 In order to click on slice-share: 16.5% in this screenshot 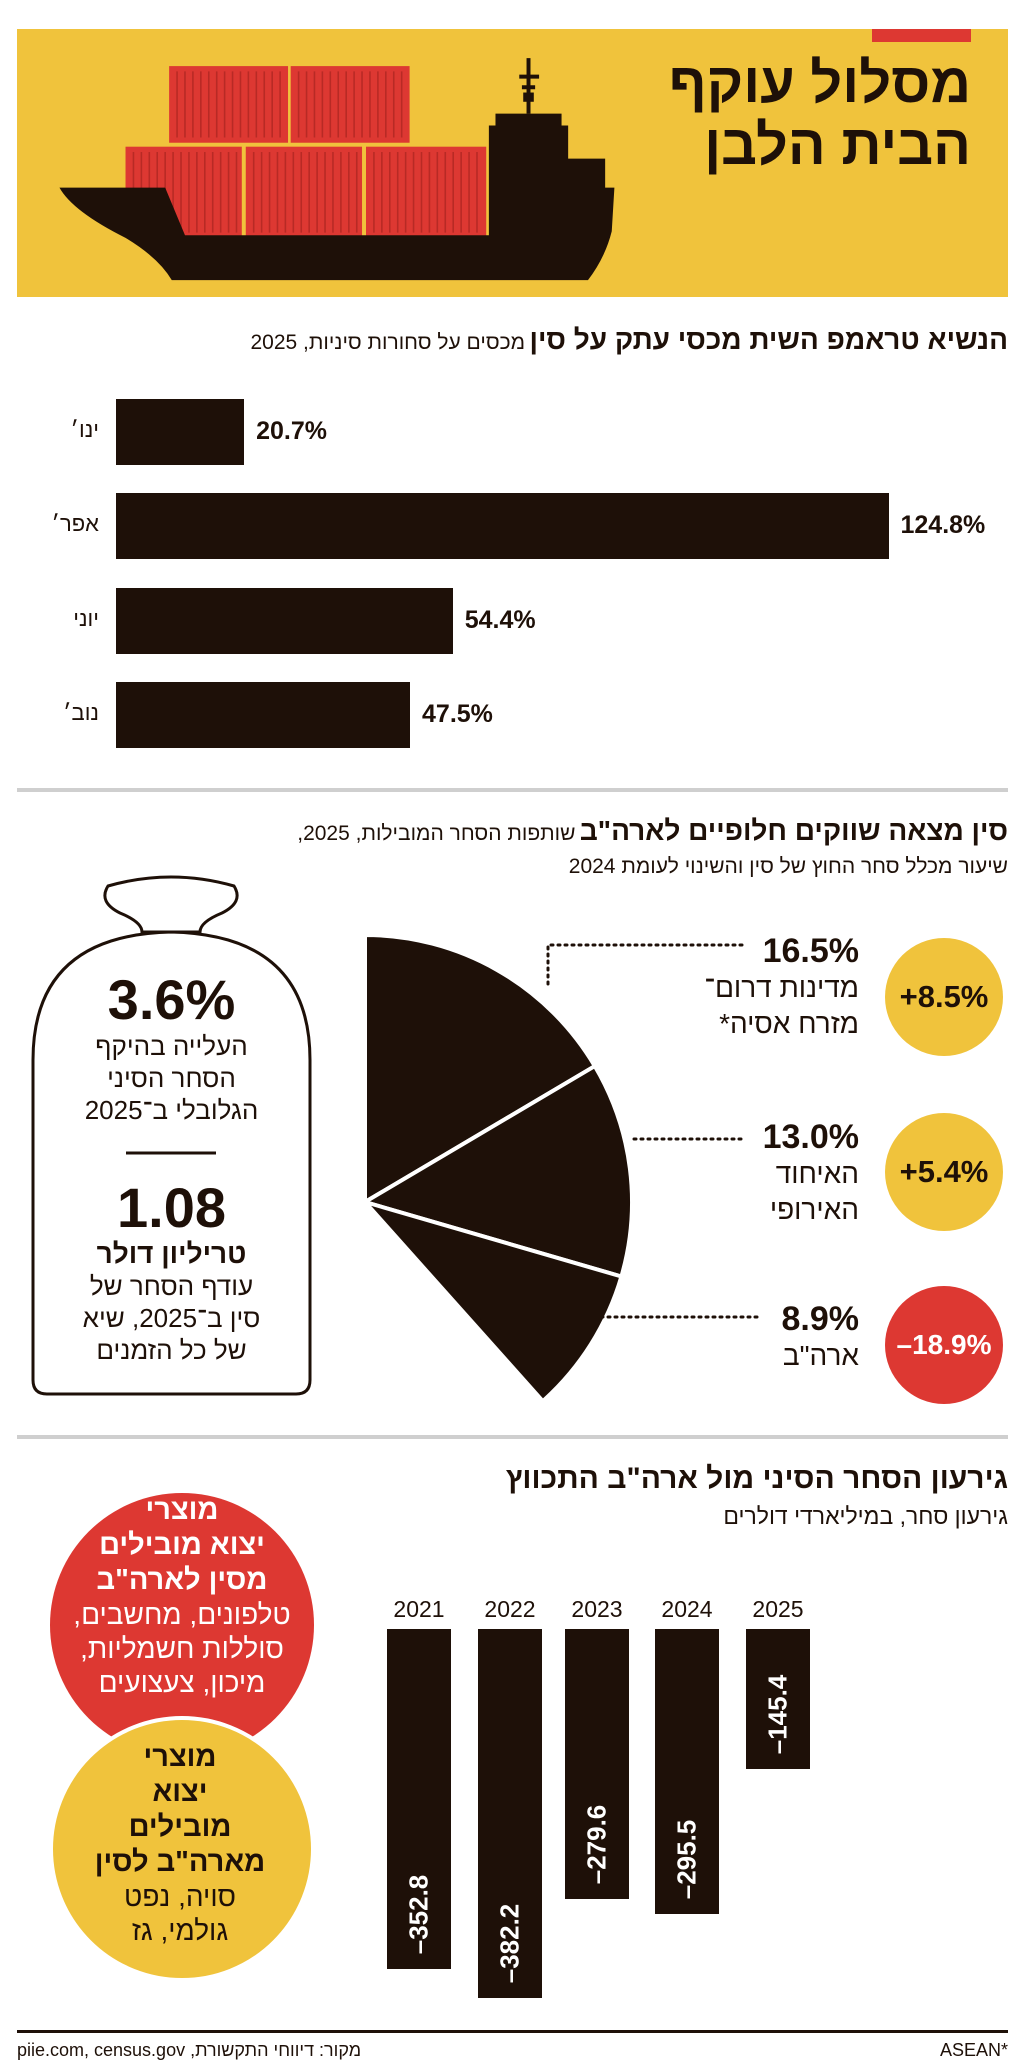, I will do `click(810, 951)`.